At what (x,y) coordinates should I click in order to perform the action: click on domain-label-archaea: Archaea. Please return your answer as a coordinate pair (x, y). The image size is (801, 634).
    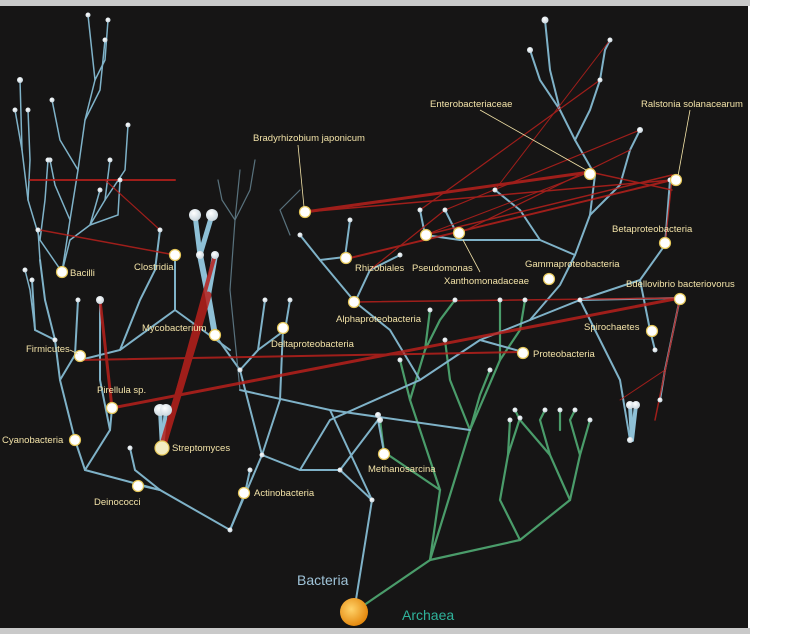
    Looking at the image, I should click on (428, 615).